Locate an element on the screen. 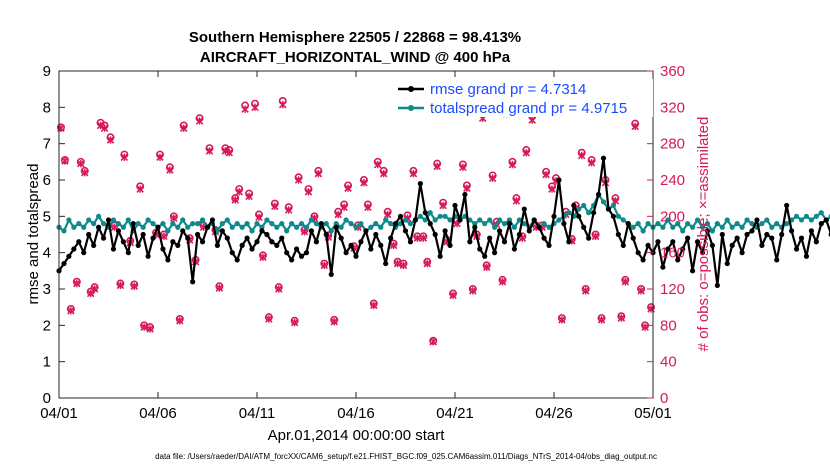 This screenshot has width=830, height=470. right-tick-label: 280 is located at coordinates (672, 144).